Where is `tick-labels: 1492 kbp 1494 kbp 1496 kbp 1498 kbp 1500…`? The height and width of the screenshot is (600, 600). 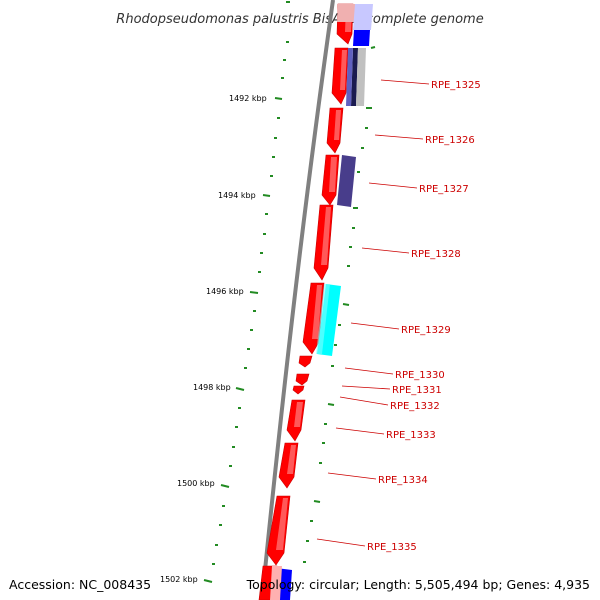 tick-labels: 1492 kbp 1494 kbp 1496 kbp 1498 kbp 1500… is located at coordinates (213, 339).